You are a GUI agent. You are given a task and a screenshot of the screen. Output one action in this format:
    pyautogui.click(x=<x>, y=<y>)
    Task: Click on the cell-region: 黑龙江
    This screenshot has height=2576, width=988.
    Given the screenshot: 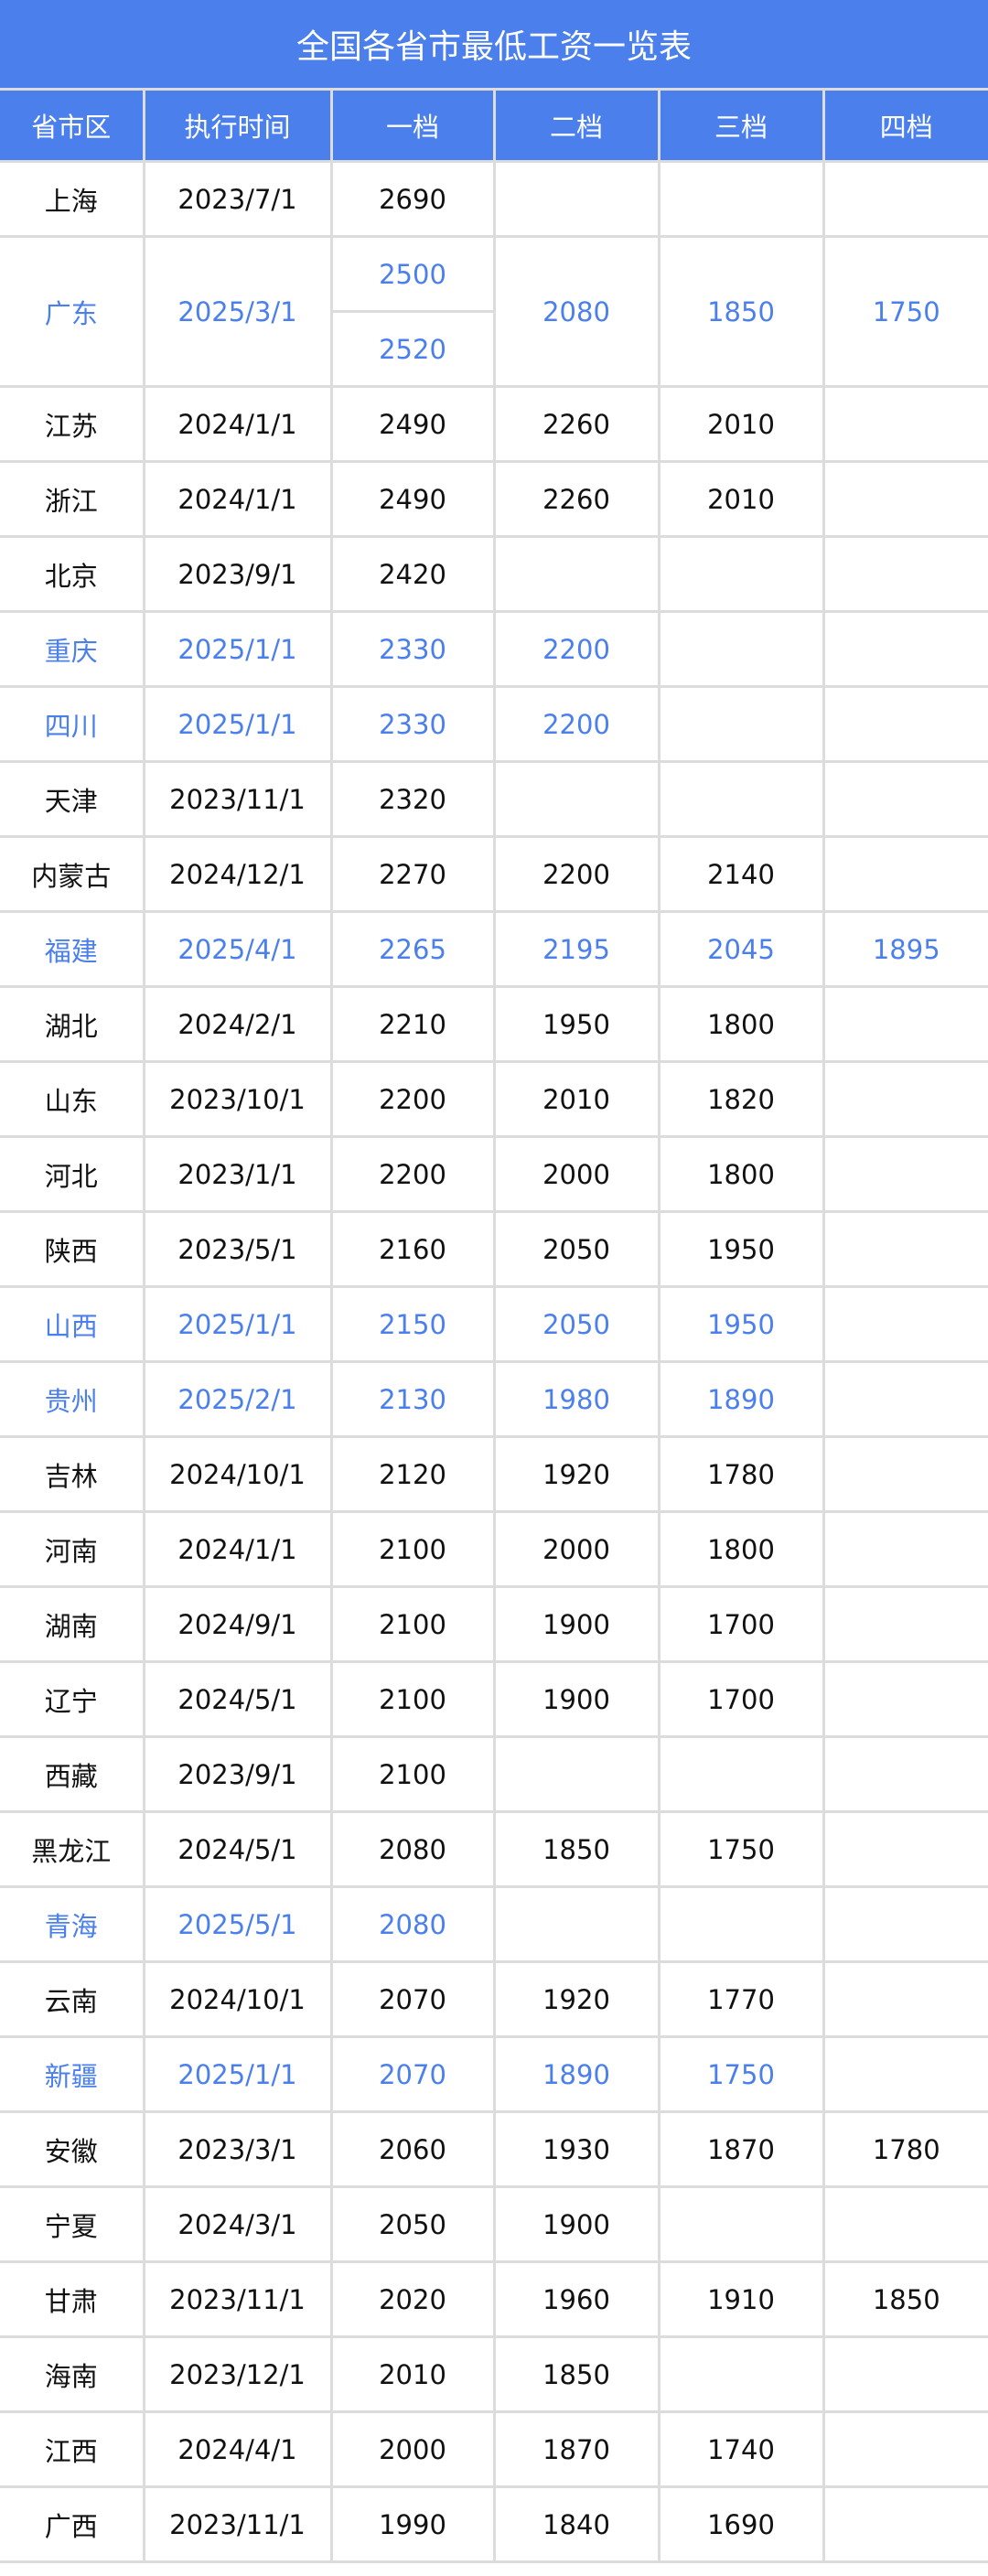 What is the action you would take?
    pyautogui.click(x=73, y=1849)
    